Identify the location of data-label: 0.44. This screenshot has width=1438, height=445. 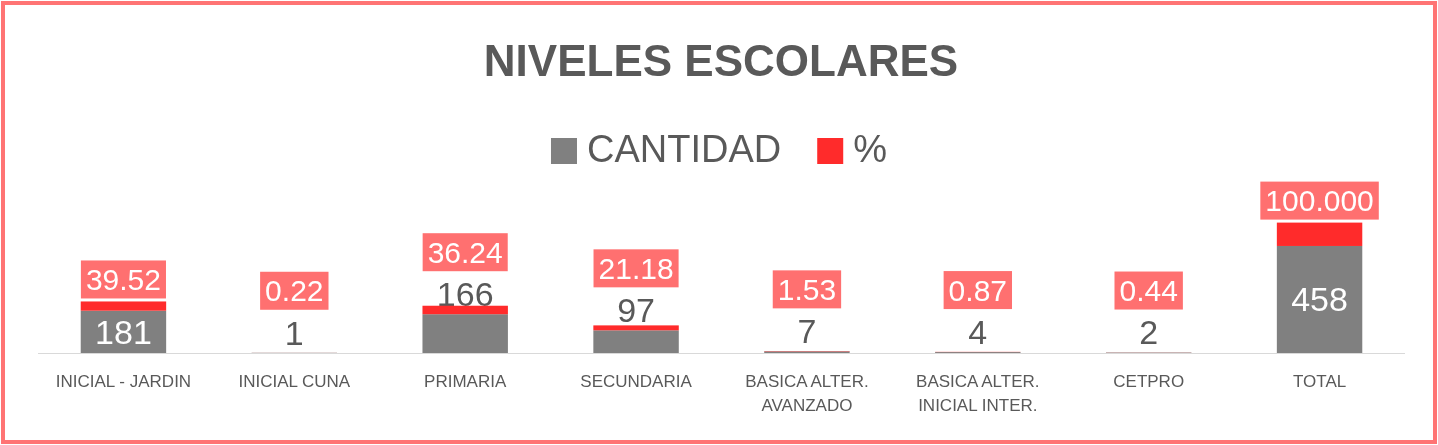
(1148, 291).